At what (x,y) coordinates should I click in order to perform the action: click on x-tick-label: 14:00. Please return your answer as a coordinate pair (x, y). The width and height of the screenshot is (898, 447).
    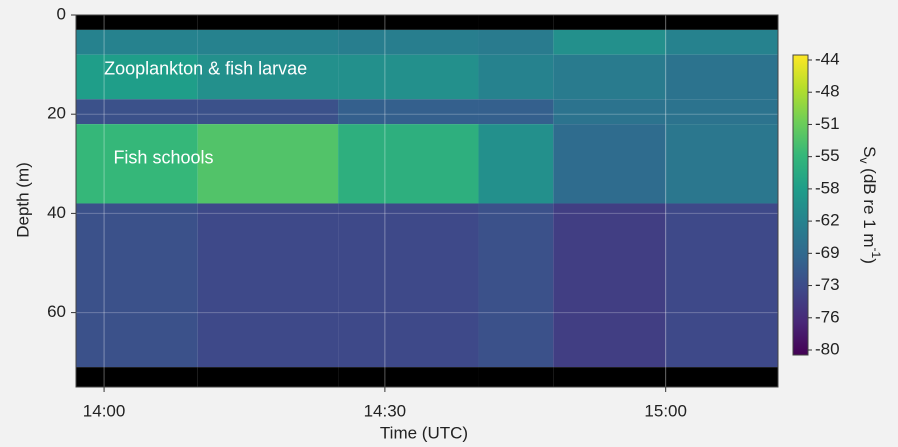
    Looking at the image, I should click on (104, 410).